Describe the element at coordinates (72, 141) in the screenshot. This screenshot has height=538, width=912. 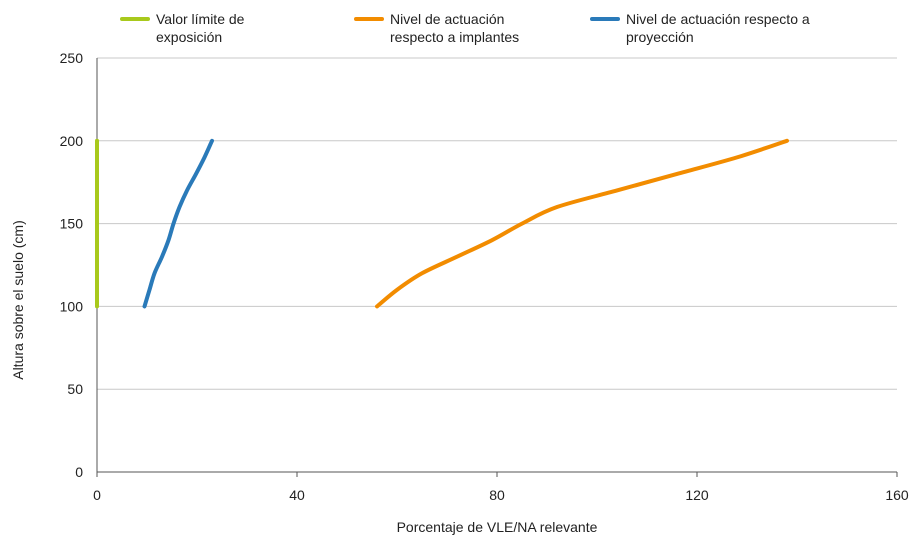
I see `y-tick-label: 200` at that location.